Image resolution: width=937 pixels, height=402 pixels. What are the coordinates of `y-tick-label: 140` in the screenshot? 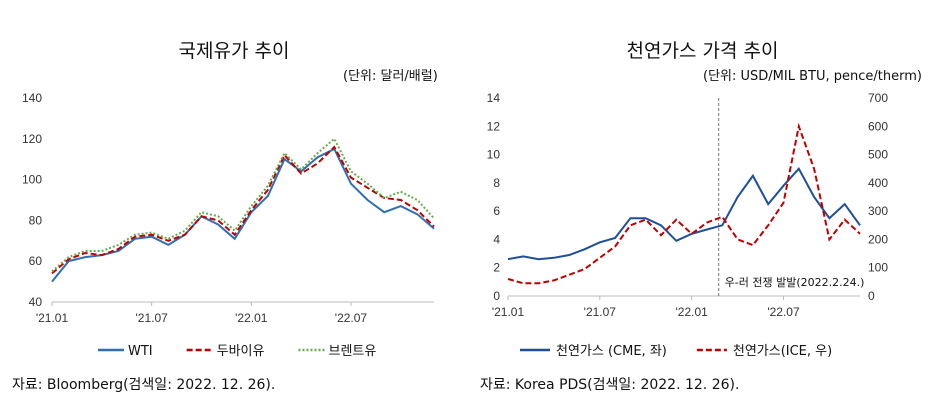 It's located at (32, 98).